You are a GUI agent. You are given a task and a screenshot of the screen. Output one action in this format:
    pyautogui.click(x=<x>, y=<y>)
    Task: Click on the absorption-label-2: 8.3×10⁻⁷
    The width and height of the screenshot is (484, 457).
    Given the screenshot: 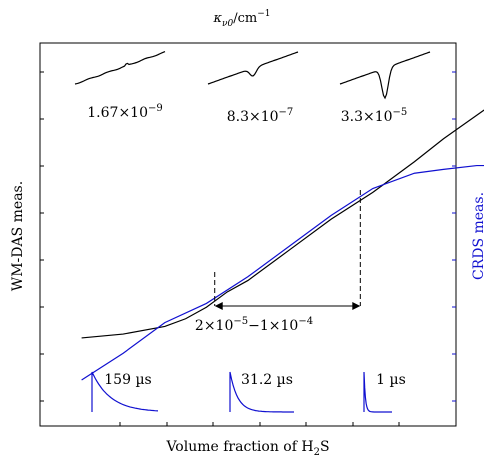 What is the action you would take?
    pyautogui.click(x=260, y=116)
    